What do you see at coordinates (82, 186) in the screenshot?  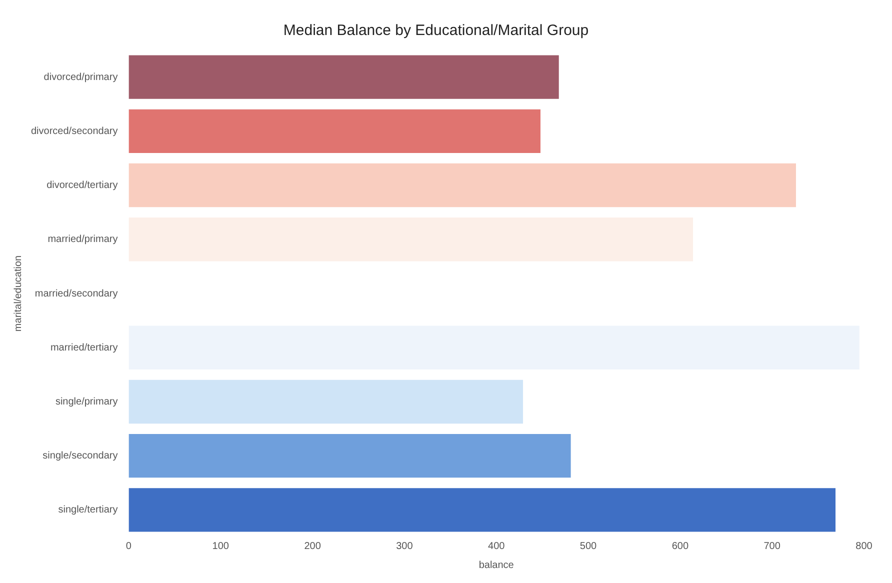 I see `y-tick-label: divorced/tertiary` at bounding box center [82, 186].